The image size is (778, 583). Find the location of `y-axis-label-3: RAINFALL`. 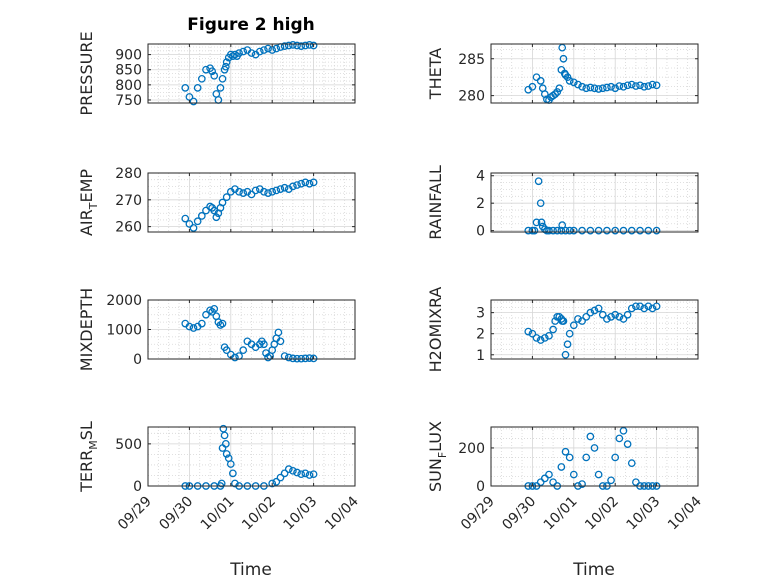

y-axis-label-3: RAINFALL is located at coordinates (435, 202).